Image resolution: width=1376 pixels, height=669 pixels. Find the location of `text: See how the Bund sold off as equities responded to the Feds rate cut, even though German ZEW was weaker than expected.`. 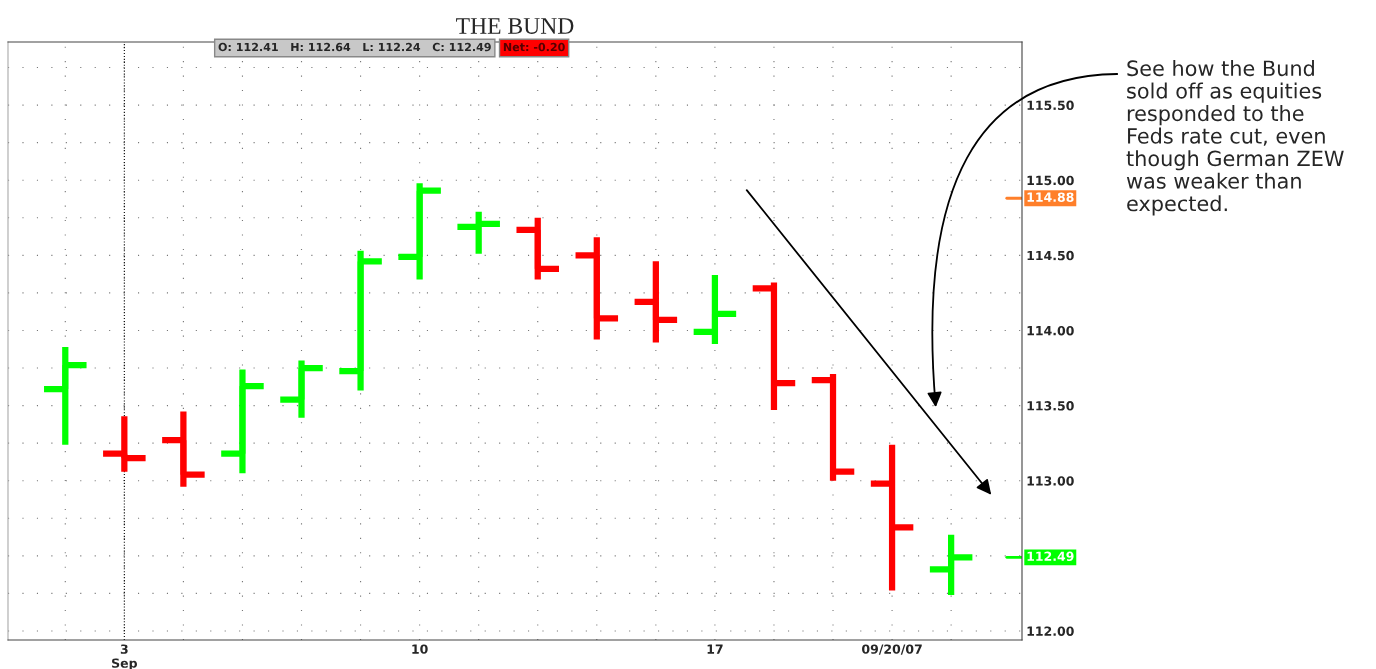

text: See how the Bund sold off as equities responded to the Feds rate cut, even though German ZEW was weaker than expected. is located at coordinates (1235, 138).